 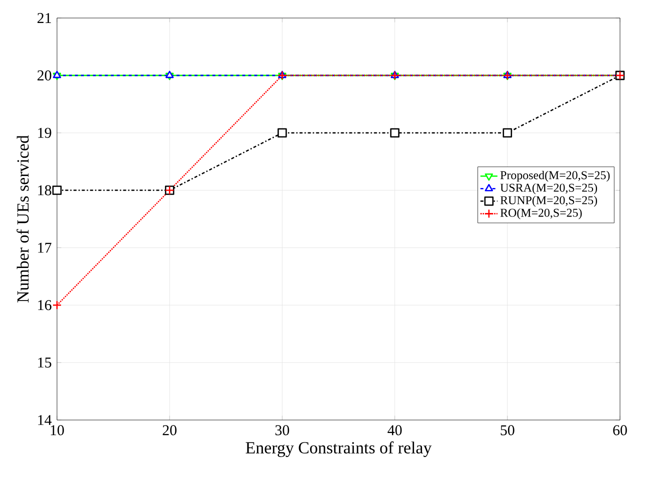 I want to click on legend-label: RO(M=20,S=25), so click(x=541, y=214).